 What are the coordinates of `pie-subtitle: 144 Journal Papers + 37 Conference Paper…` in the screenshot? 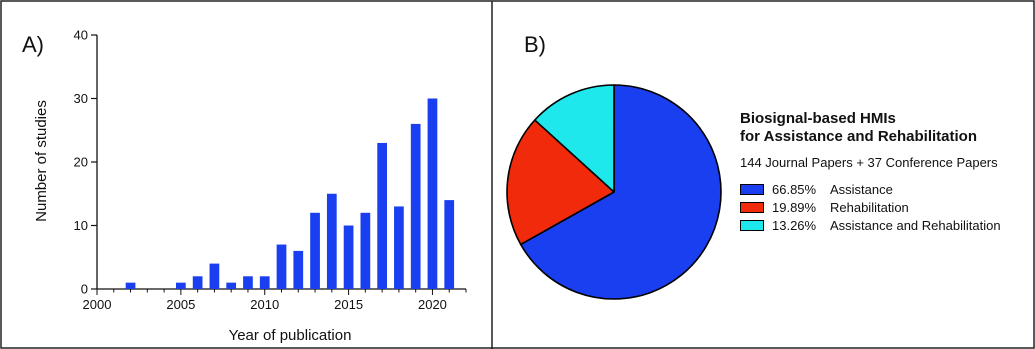 It's located at (869, 162).